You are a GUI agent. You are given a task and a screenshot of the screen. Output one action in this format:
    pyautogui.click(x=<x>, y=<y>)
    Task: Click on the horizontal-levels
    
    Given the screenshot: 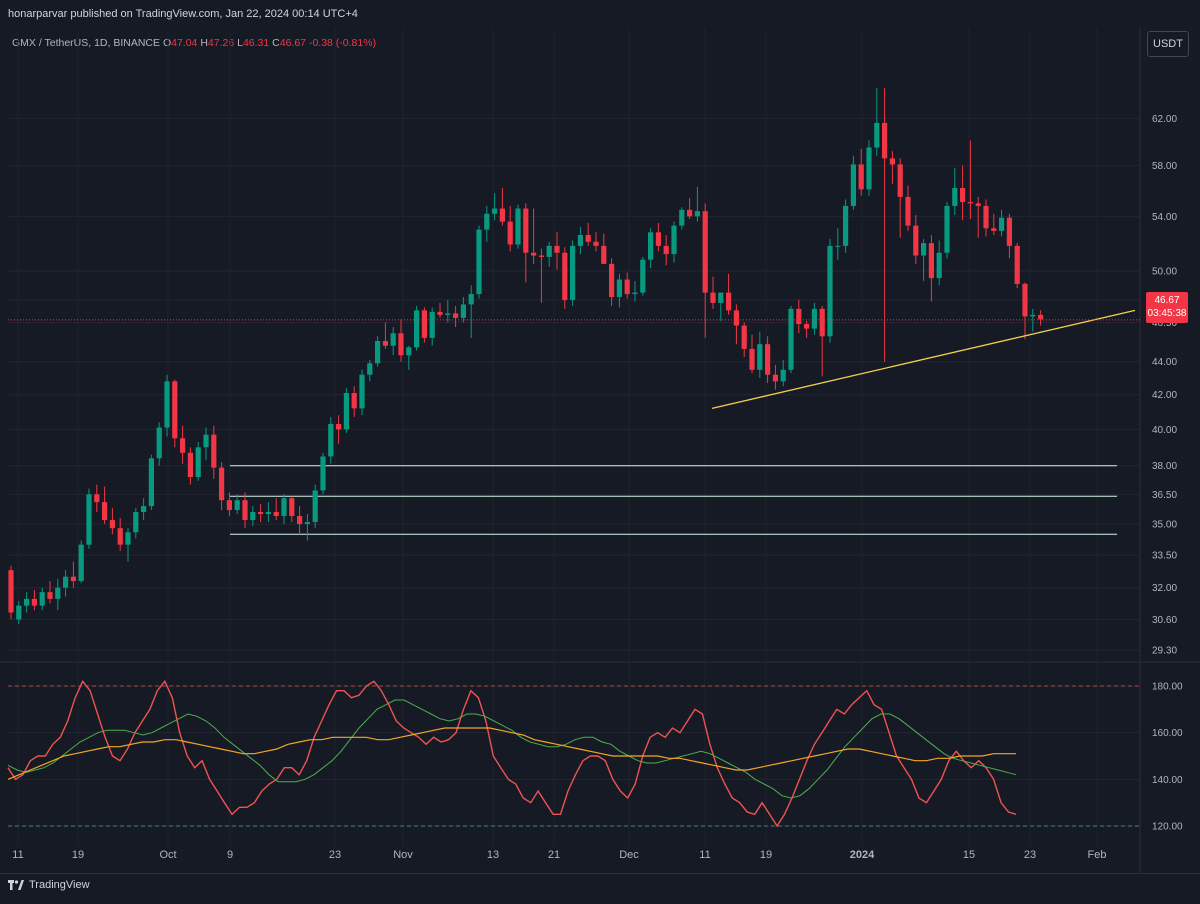 What is the action you would take?
    pyautogui.click(x=673, y=500)
    